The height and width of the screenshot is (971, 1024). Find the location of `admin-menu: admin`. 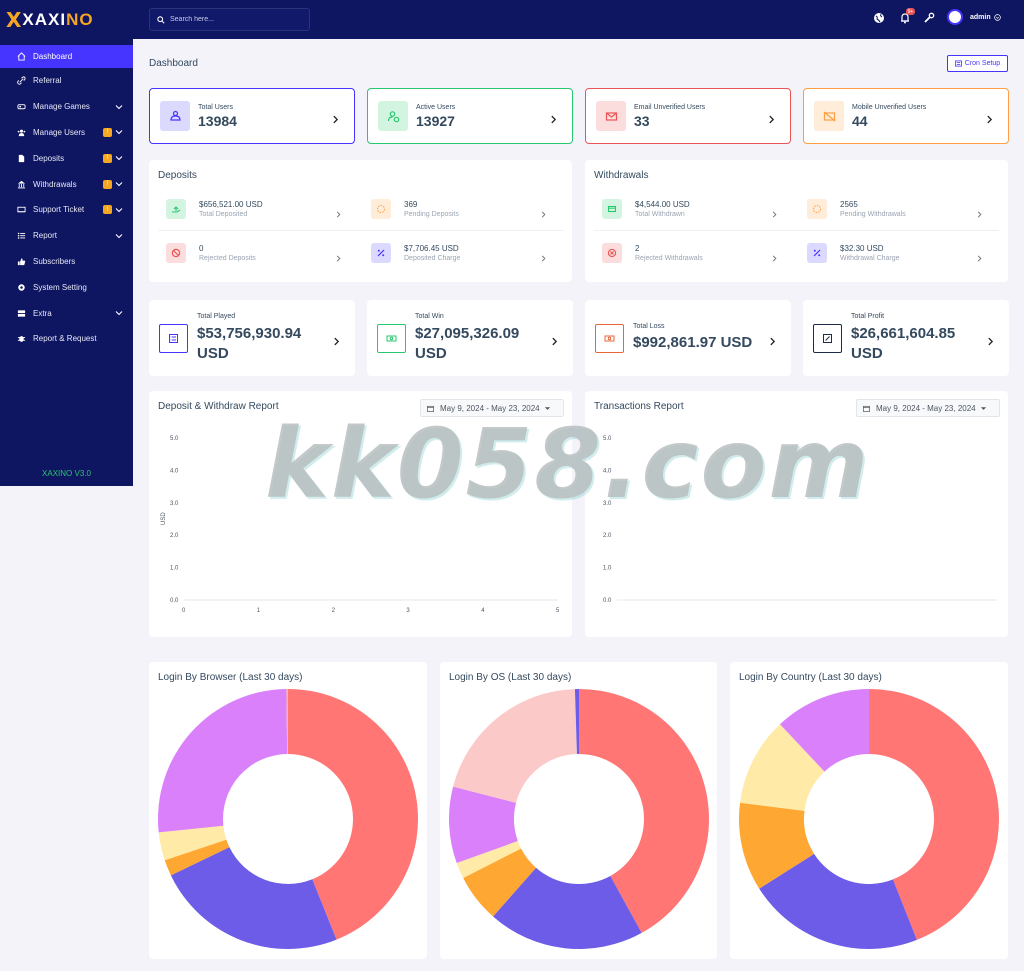

admin-menu: admin is located at coordinates (974, 17).